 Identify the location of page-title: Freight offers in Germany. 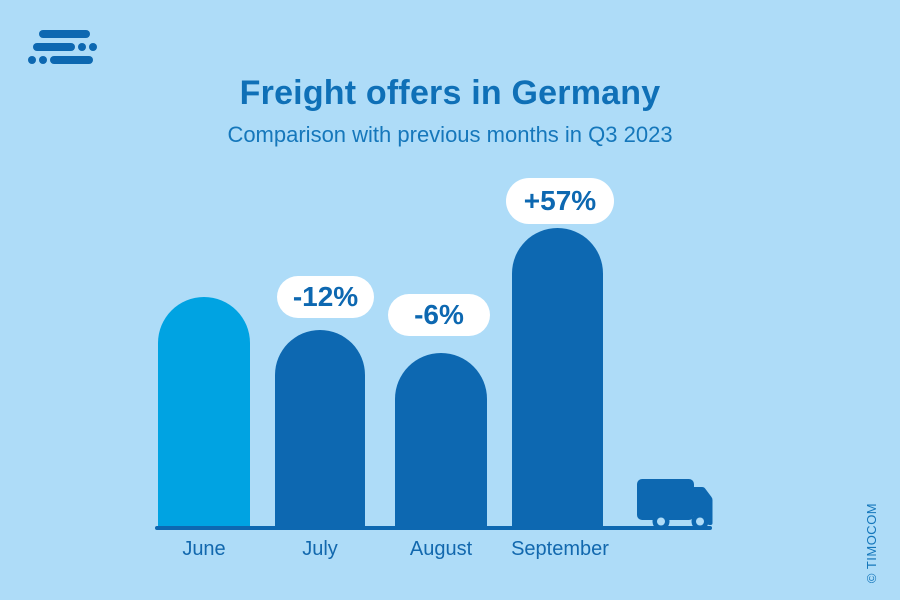
(450, 93).